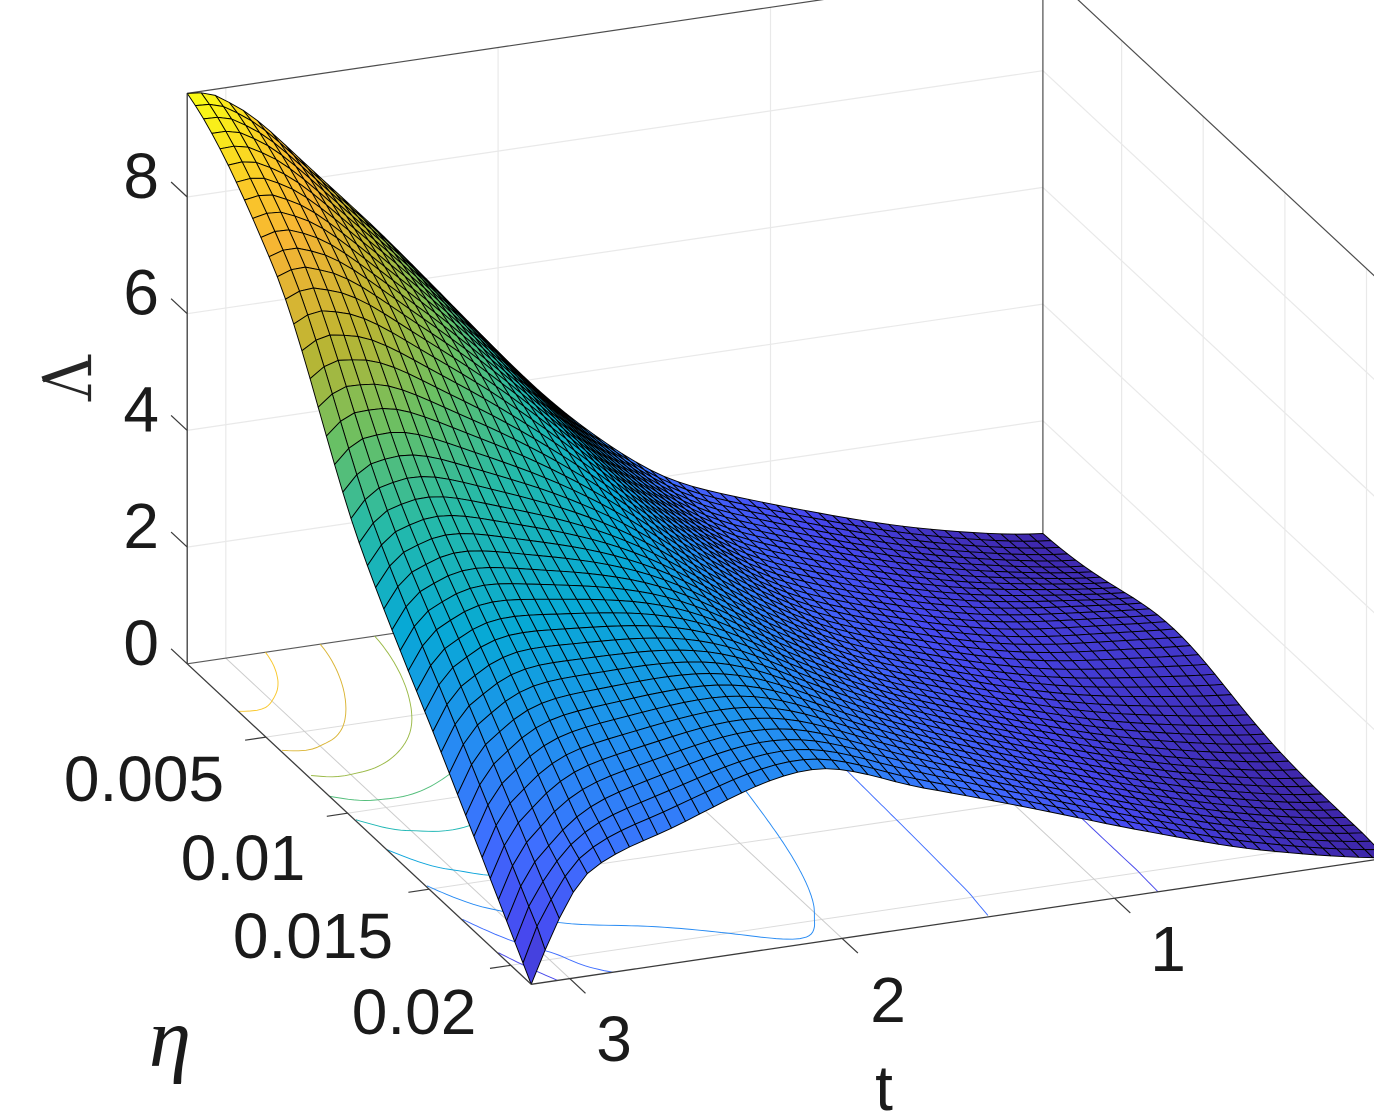  What do you see at coordinates (170, 1038) in the screenshot?
I see `svg-text: η` at bounding box center [170, 1038].